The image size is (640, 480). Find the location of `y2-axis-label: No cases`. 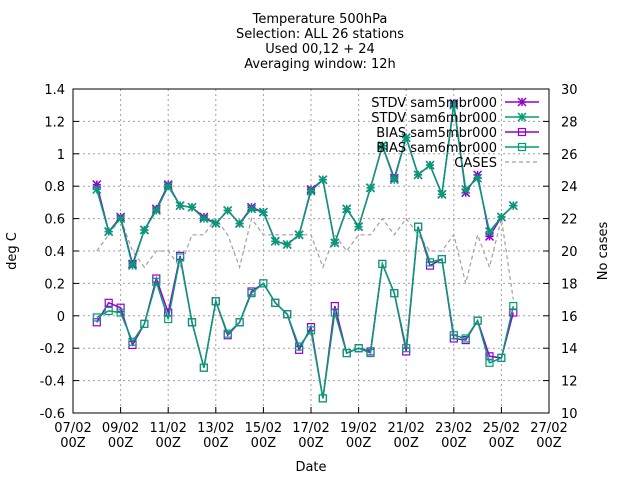

y2-axis-label: No cases is located at coordinates (603, 251).